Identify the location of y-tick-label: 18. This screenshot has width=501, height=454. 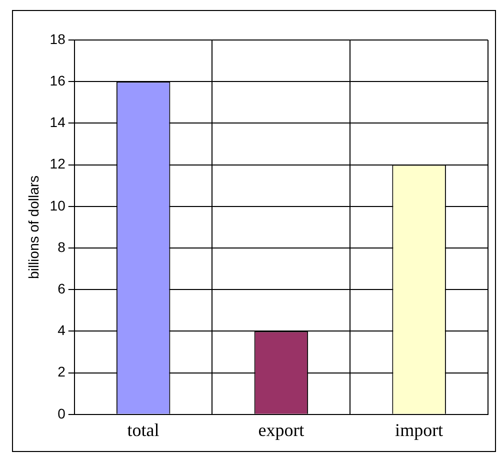
(58, 38).